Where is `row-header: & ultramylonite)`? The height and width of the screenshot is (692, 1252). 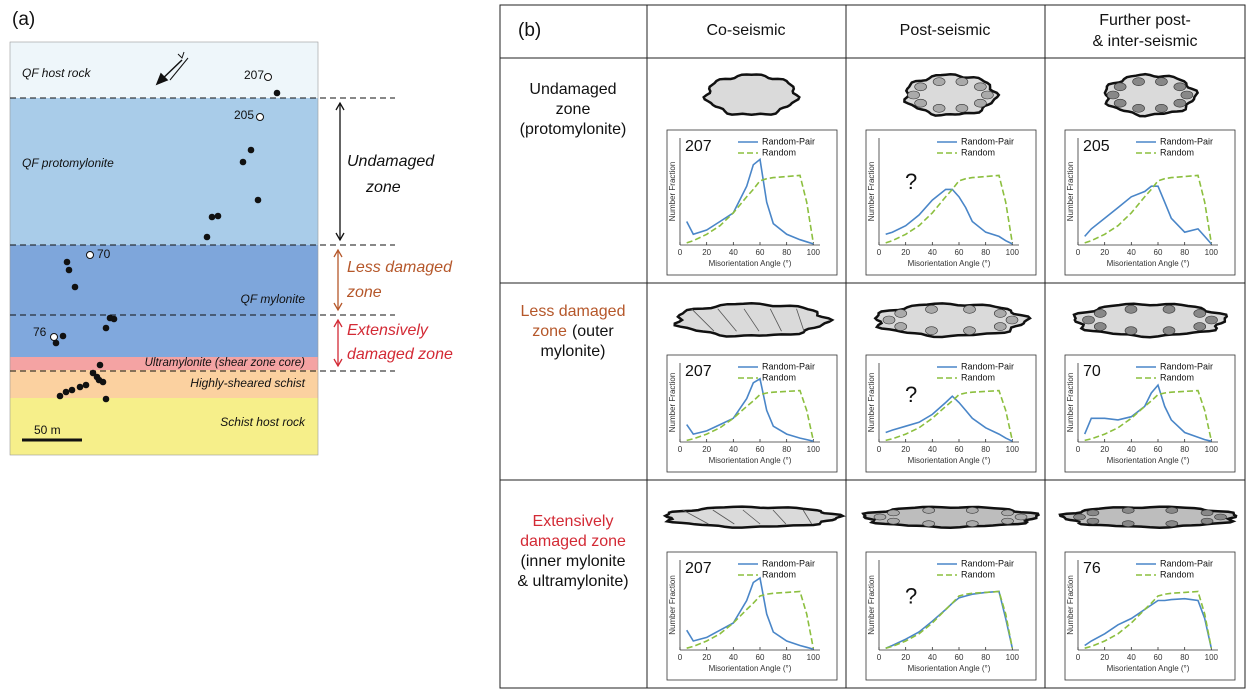 row-header: & ultramylonite) is located at coordinates (572, 581).